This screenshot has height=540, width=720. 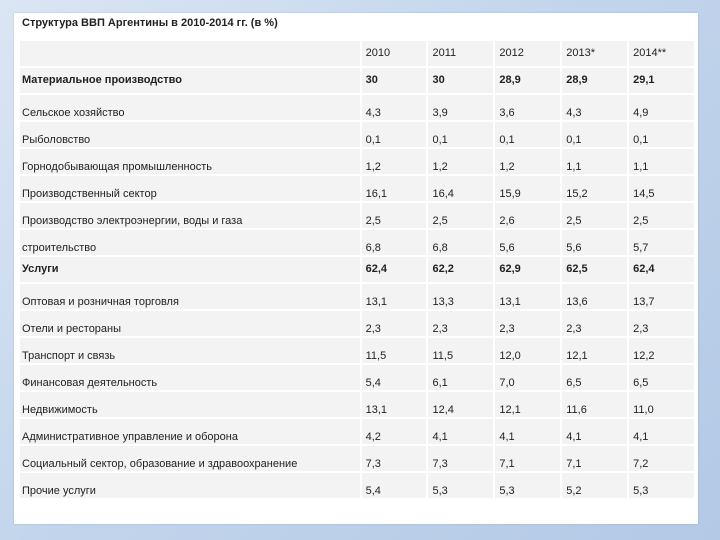 I want to click on row-label: Сельское хозяйство, so click(x=190, y=107).